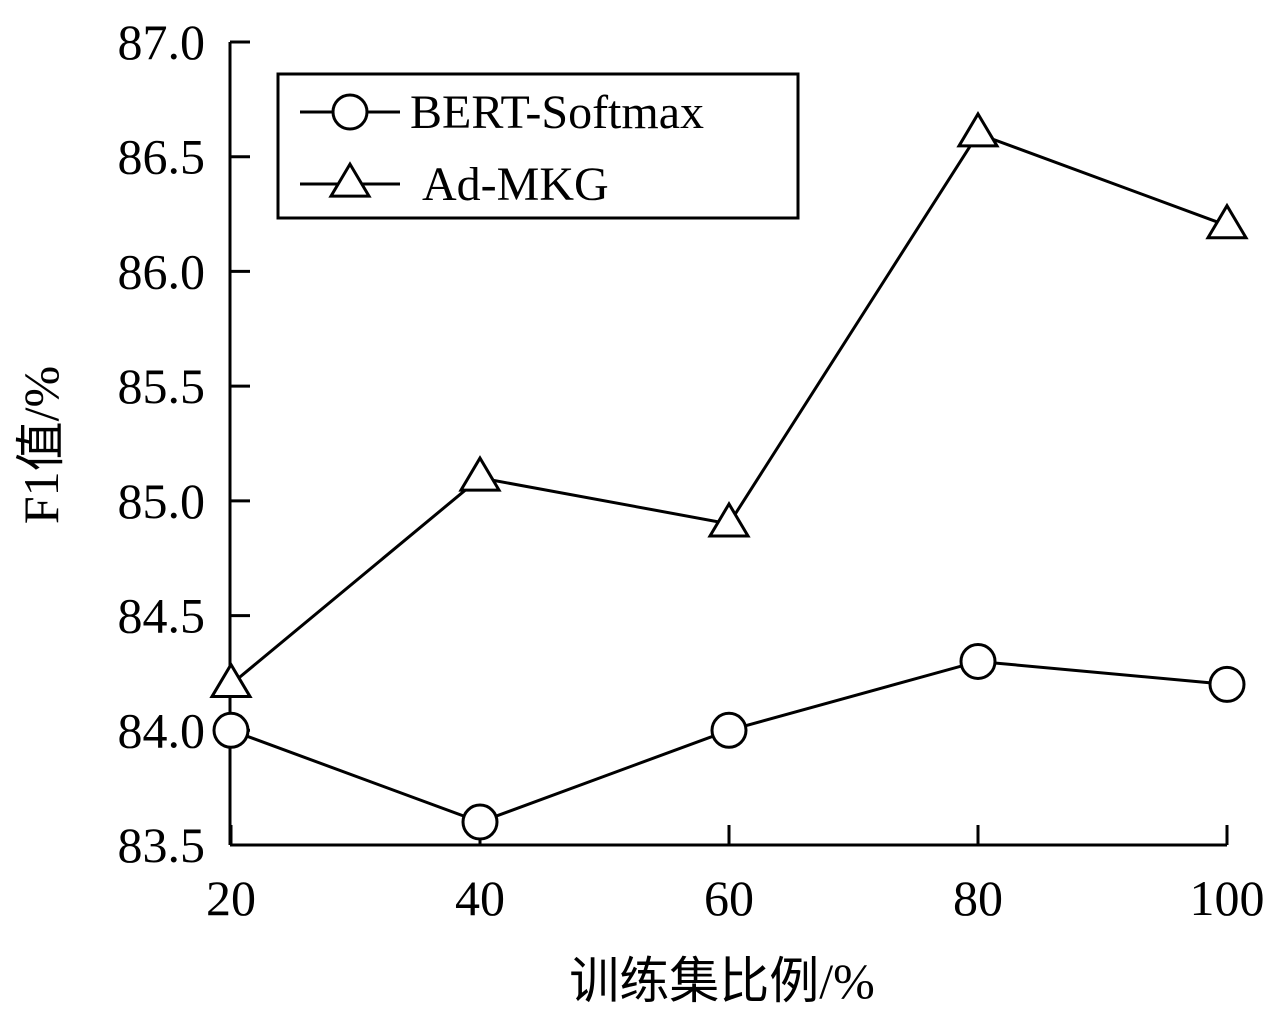 The width and height of the screenshot is (1267, 1018). What do you see at coordinates (557, 112) in the screenshot?
I see `legend-label: BERT-Softmax` at bounding box center [557, 112].